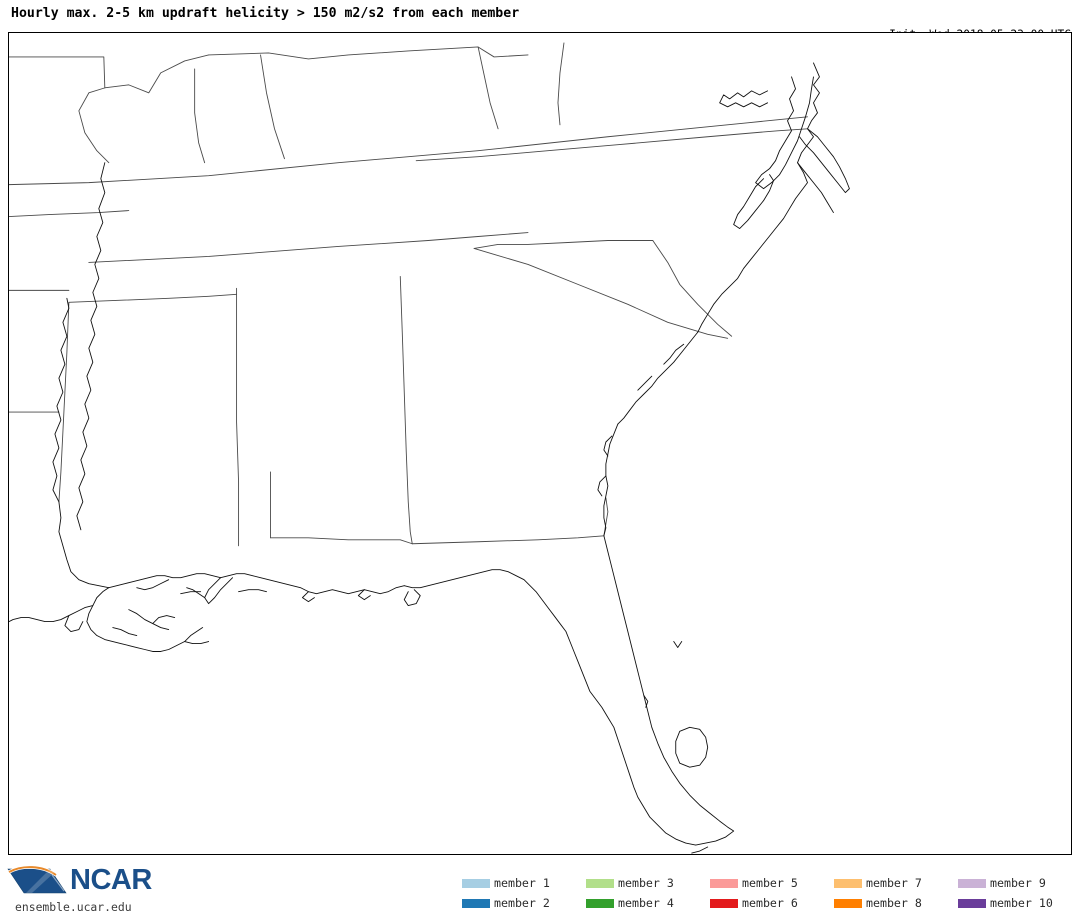 The height and width of the screenshot is (915, 1080). I want to click on legend-label: member 7, so click(894, 883).